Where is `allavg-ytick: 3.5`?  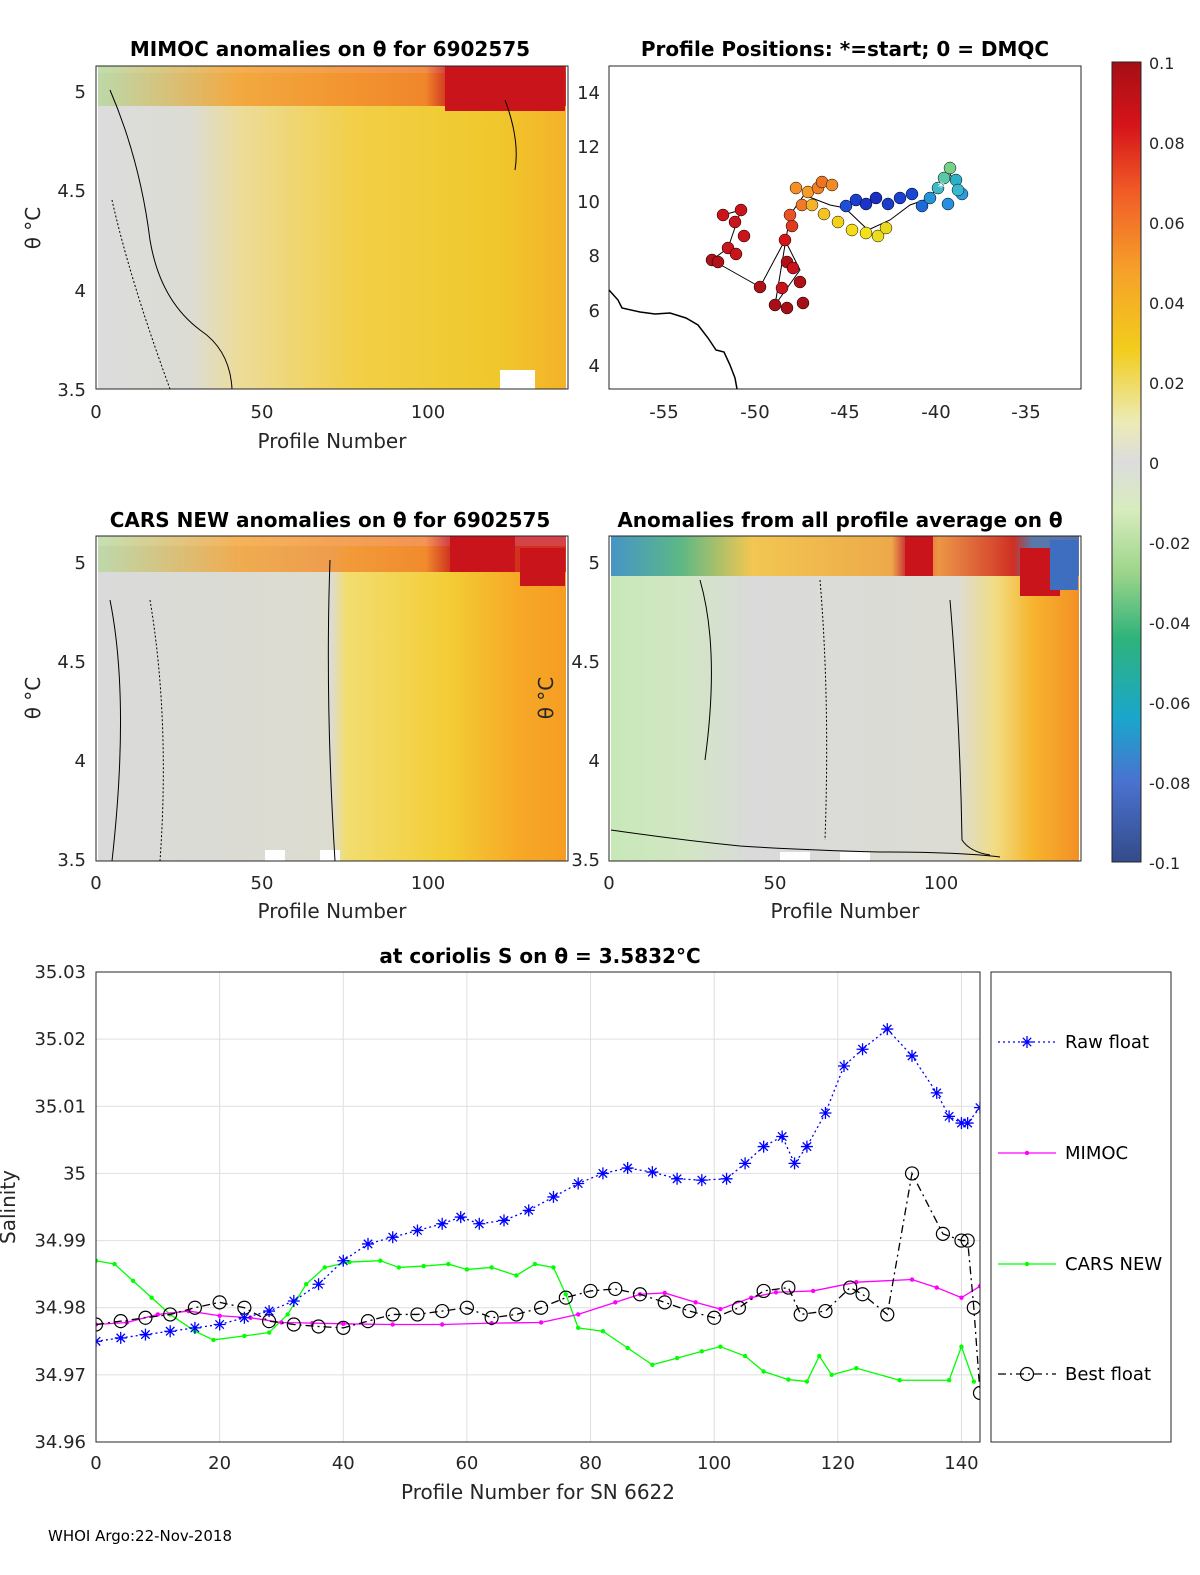 allavg-ytick: 3.5 is located at coordinates (585, 860).